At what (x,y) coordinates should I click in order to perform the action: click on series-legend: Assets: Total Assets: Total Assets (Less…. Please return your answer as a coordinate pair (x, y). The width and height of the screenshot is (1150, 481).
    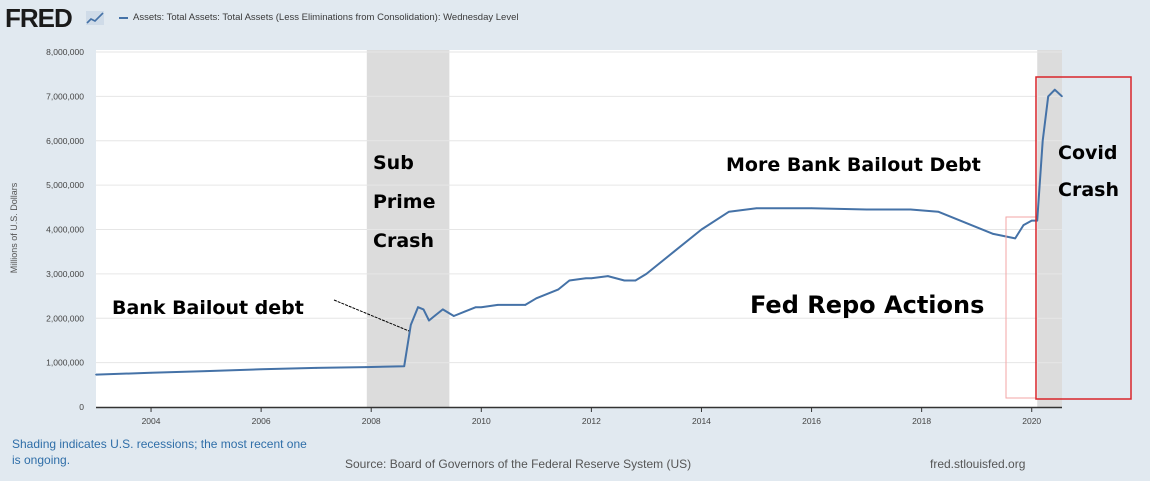
    Looking at the image, I should click on (318, 17).